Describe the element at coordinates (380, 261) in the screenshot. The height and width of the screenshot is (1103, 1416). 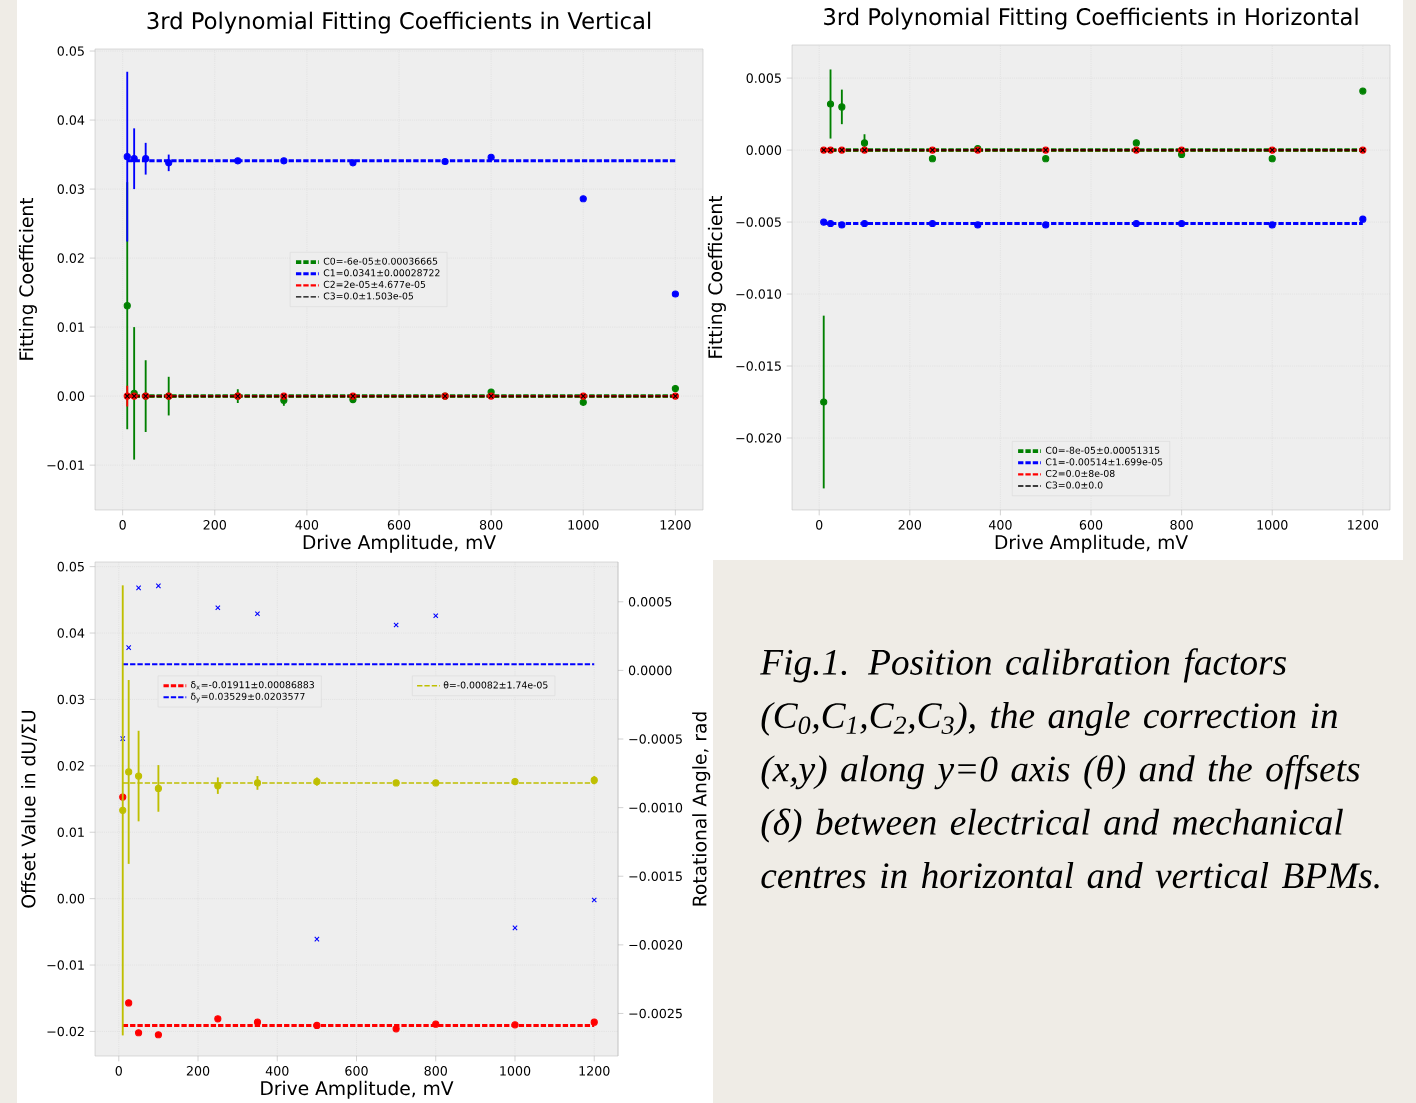
I see `legend-label: C0=-6e-05±0.00036665` at that location.